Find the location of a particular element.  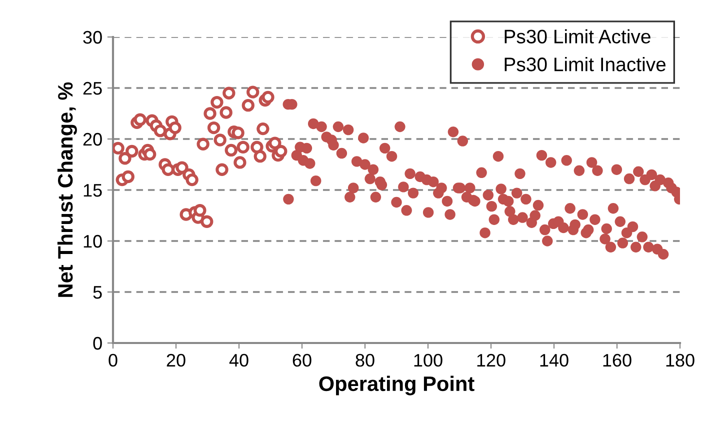

y-tick-label: 0 is located at coordinates (97, 343).